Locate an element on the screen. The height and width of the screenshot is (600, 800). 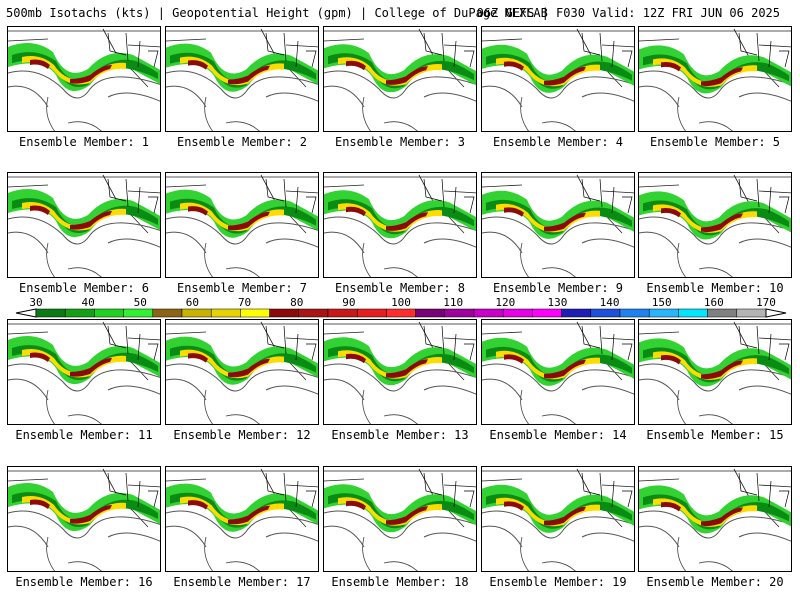
ensemble-member-label: Ensemble Member: 19 is located at coordinates (558, 582).